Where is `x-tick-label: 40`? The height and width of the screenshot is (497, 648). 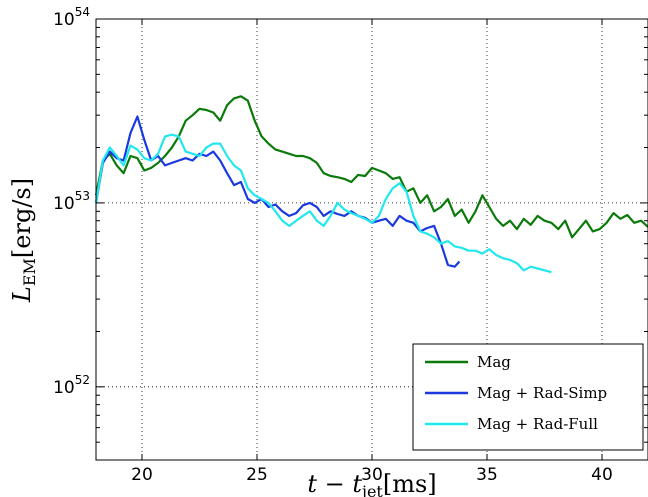 x-tick-label: 40 is located at coordinates (602, 475).